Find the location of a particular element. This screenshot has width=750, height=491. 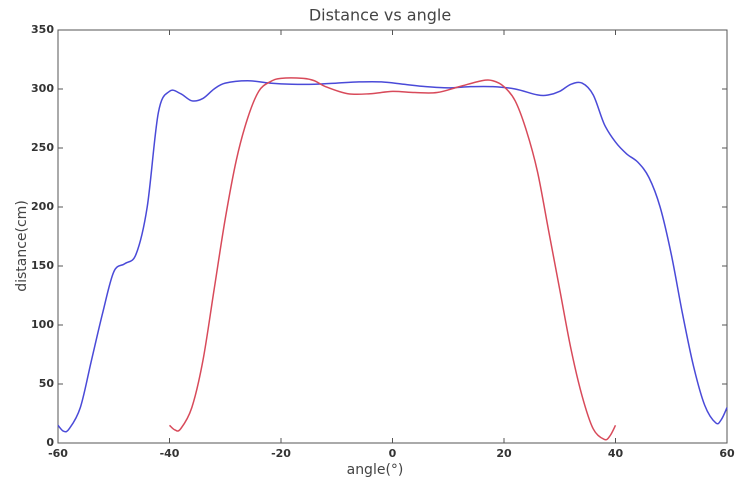

x-tick-label: 60 is located at coordinates (727, 453).